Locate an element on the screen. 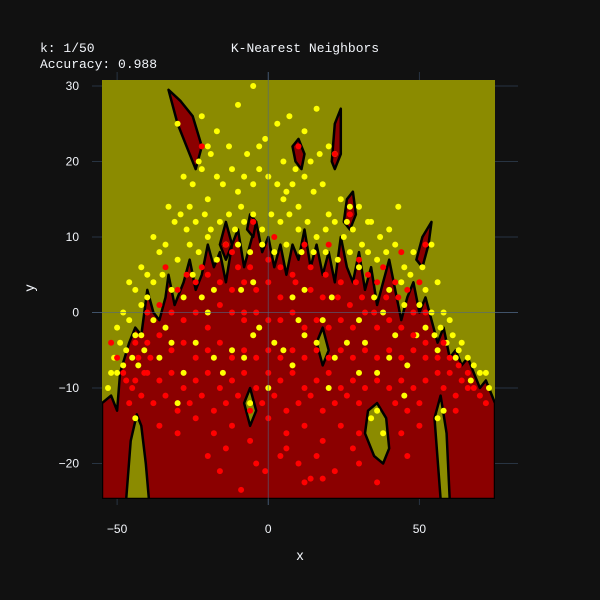 This screenshot has height=600, width=600. k-value-label: k: 1/50 is located at coordinates (67, 48).